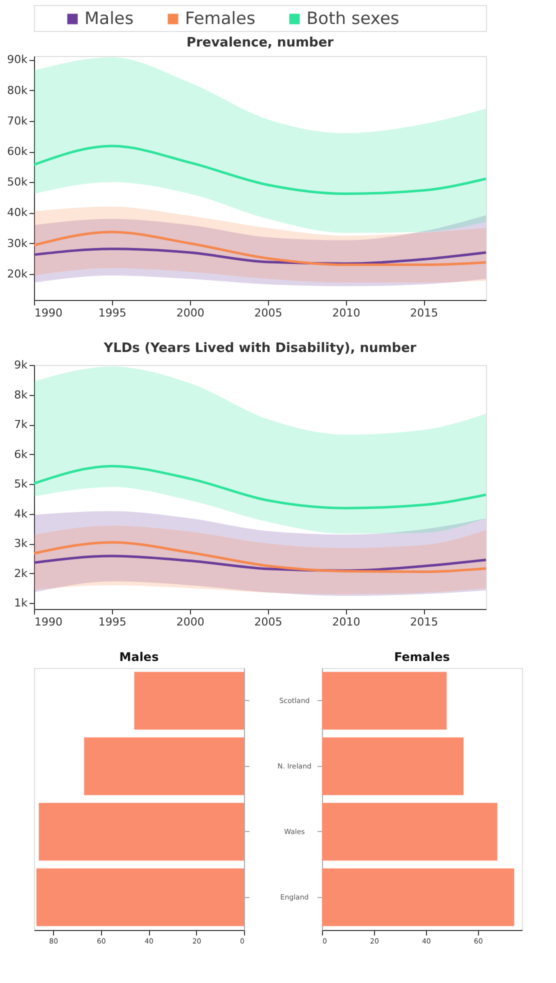 The image size is (556, 983). I want to click on y-tick-label: 7k, so click(21, 425).